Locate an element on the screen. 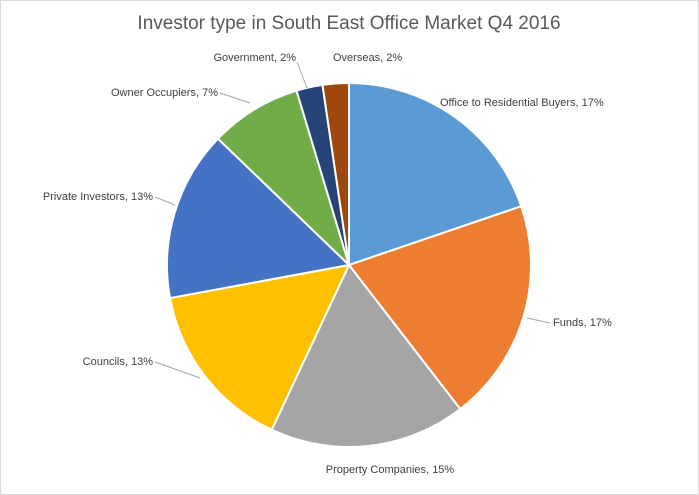 Image resolution: width=699 pixels, height=495 pixels. label-name: Owner Occupiers is located at coordinates (153, 93).